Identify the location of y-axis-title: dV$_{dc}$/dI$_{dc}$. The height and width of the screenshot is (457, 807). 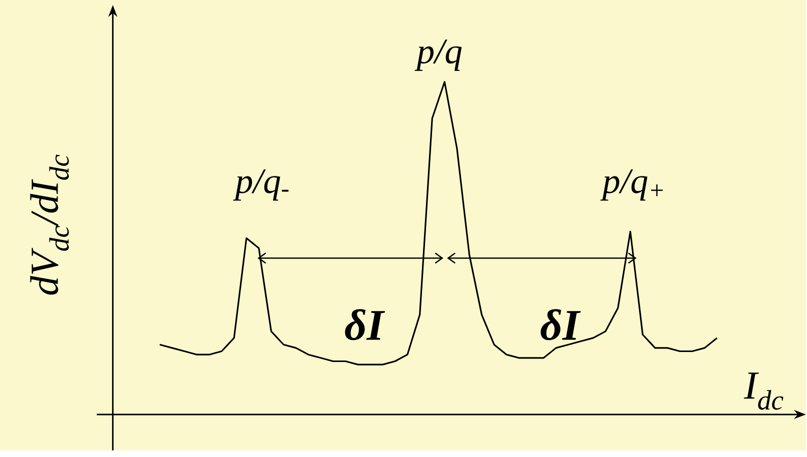
(49, 224).